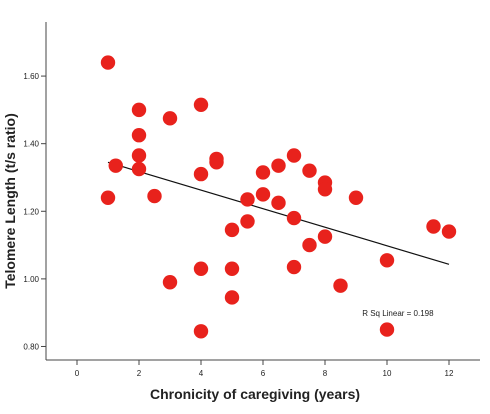 This screenshot has height=414, width=490. I want to click on x-tick-label: 8, so click(325, 373).